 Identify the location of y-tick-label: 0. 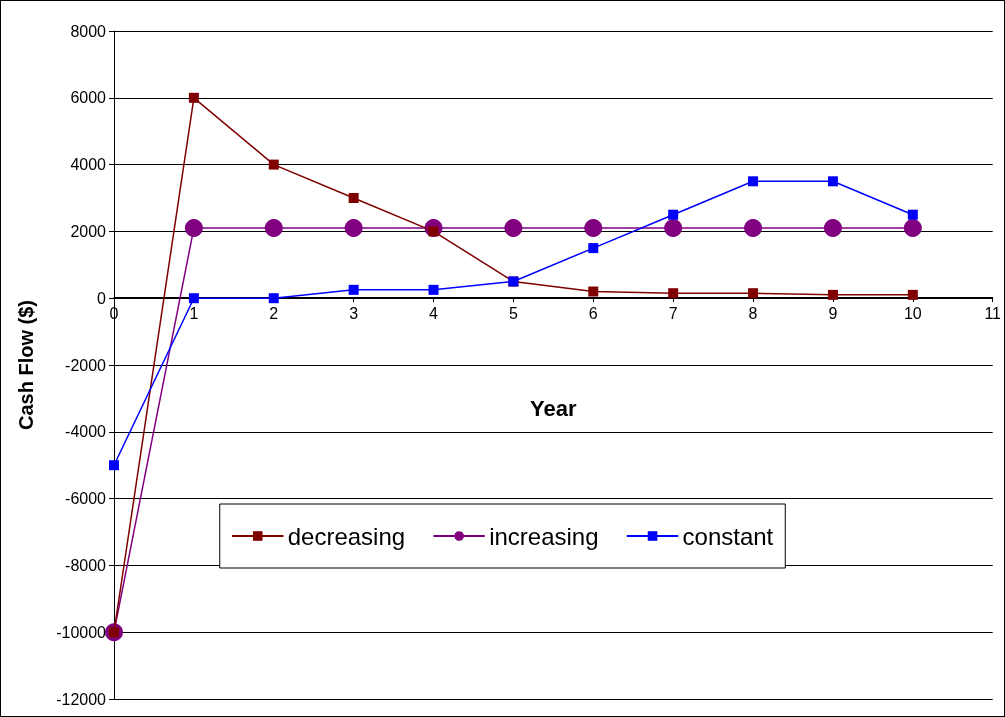
(102, 298).